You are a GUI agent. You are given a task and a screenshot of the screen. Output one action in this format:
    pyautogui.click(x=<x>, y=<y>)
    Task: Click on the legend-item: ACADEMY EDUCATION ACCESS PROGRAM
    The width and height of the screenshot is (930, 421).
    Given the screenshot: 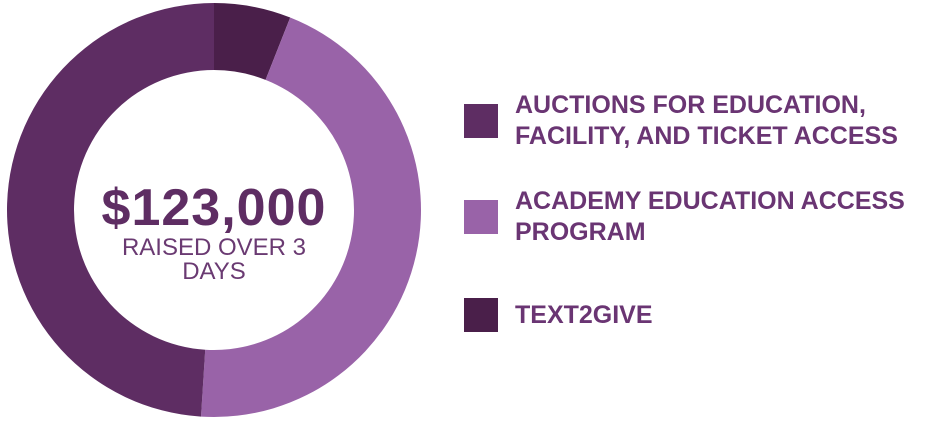 What is the action you would take?
    pyautogui.click(x=697, y=217)
    